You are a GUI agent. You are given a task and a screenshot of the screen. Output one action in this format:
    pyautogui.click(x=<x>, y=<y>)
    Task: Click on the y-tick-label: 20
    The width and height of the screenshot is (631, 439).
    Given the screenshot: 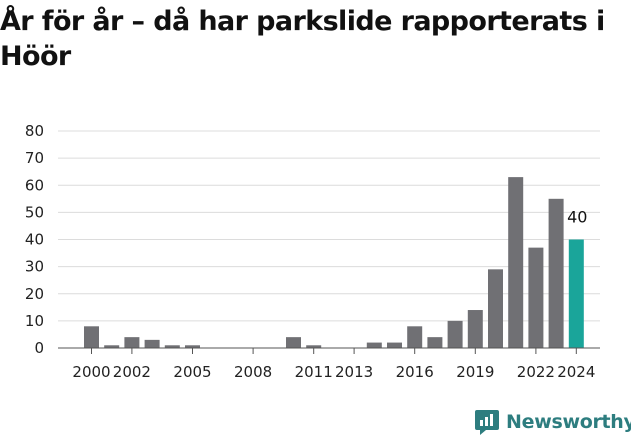 What is the action you would take?
    pyautogui.click(x=34, y=294)
    